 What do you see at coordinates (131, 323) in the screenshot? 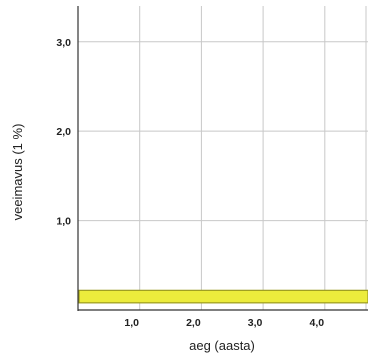
I see `x-tick-label: 1,0` at bounding box center [131, 323].